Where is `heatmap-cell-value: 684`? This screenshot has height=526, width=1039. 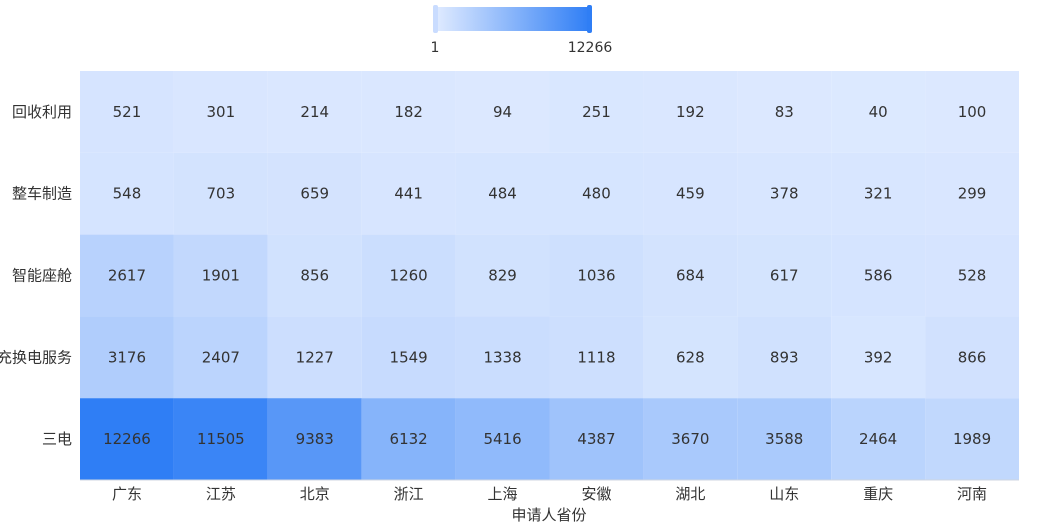
heatmap-cell-value: 684 is located at coordinates (690, 276).